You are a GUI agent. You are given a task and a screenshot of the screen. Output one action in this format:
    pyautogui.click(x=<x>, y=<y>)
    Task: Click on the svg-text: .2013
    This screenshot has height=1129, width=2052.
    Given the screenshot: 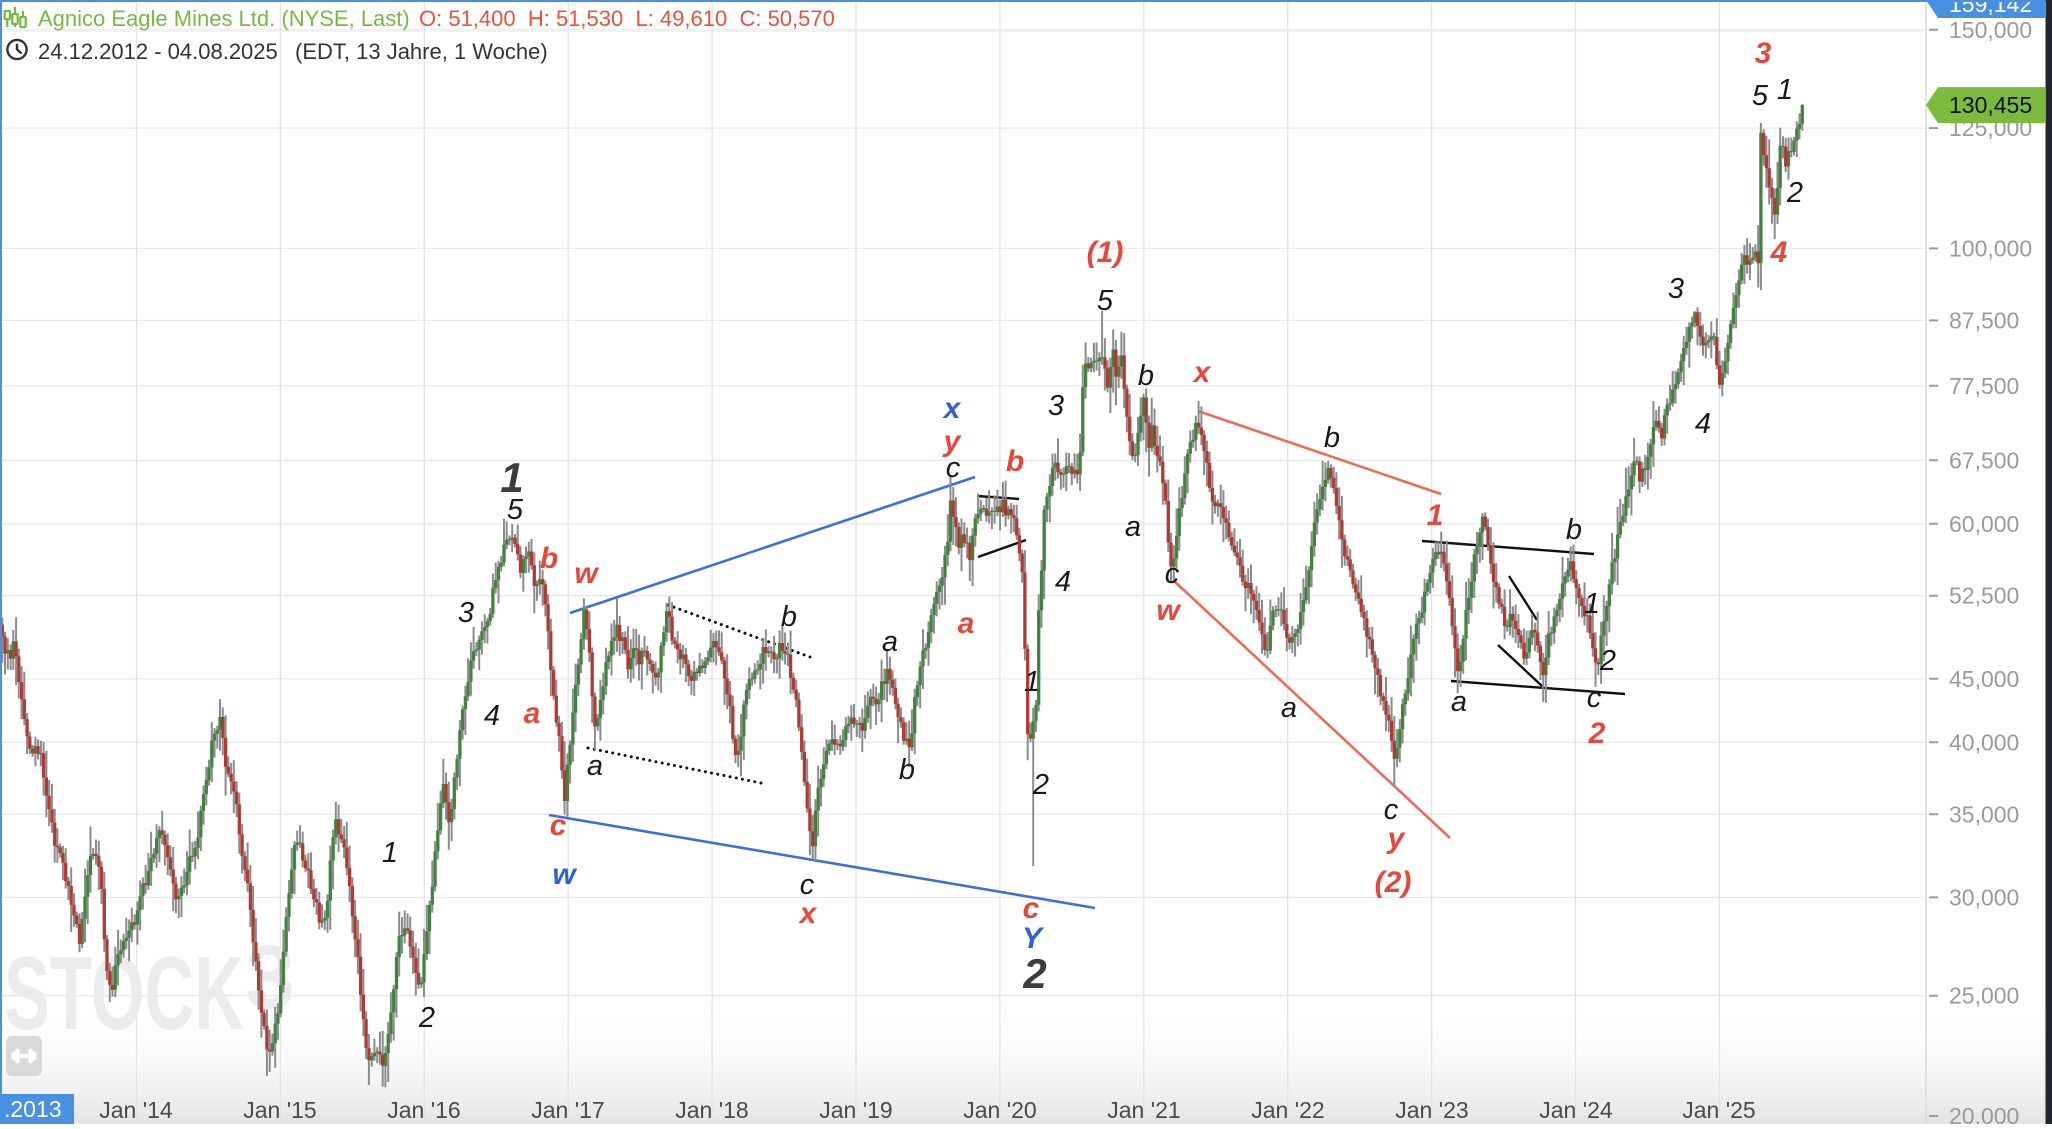 What is the action you would take?
    pyautogui.click(x=33, y=1109)
    